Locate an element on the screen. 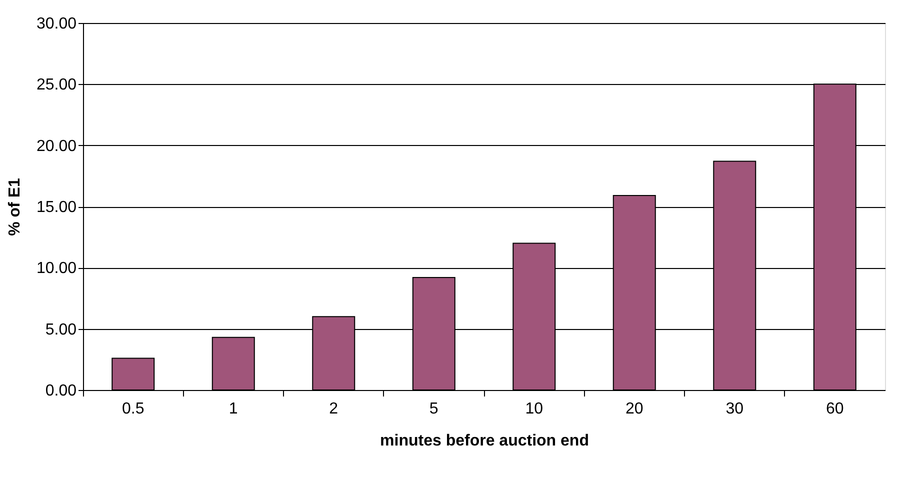 The width and height of the screenshot is (910, 481). y-axis-title: % of E1 is located at coordinates (15, 207).